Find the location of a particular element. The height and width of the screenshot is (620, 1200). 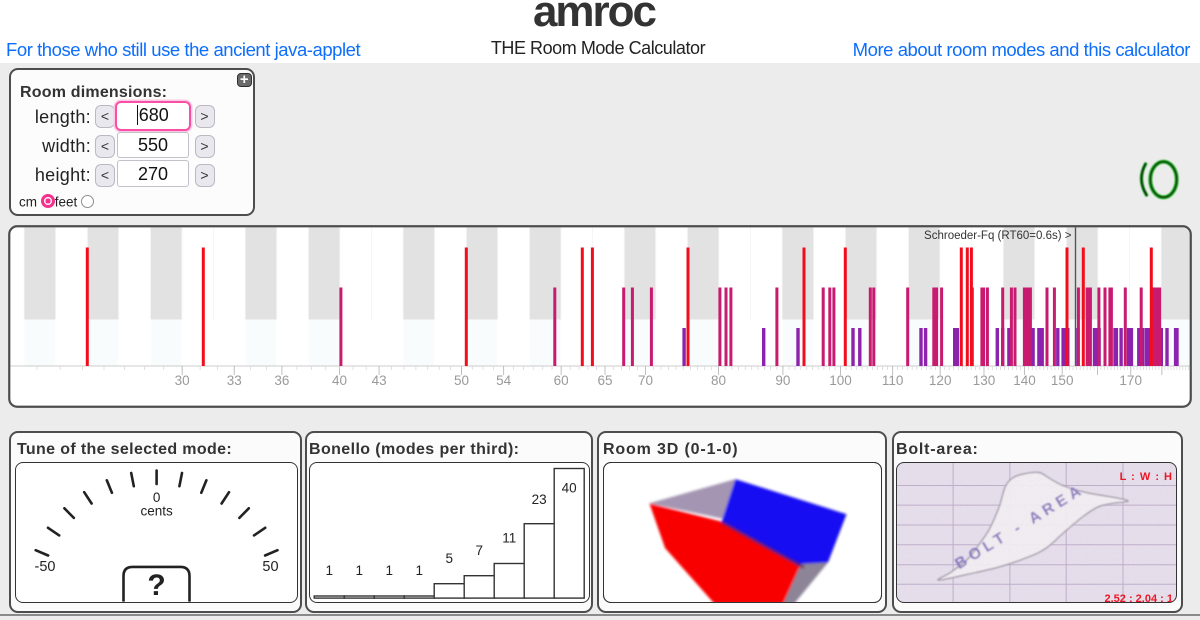

svg-text: 120 is located at coordinates (940, 380).